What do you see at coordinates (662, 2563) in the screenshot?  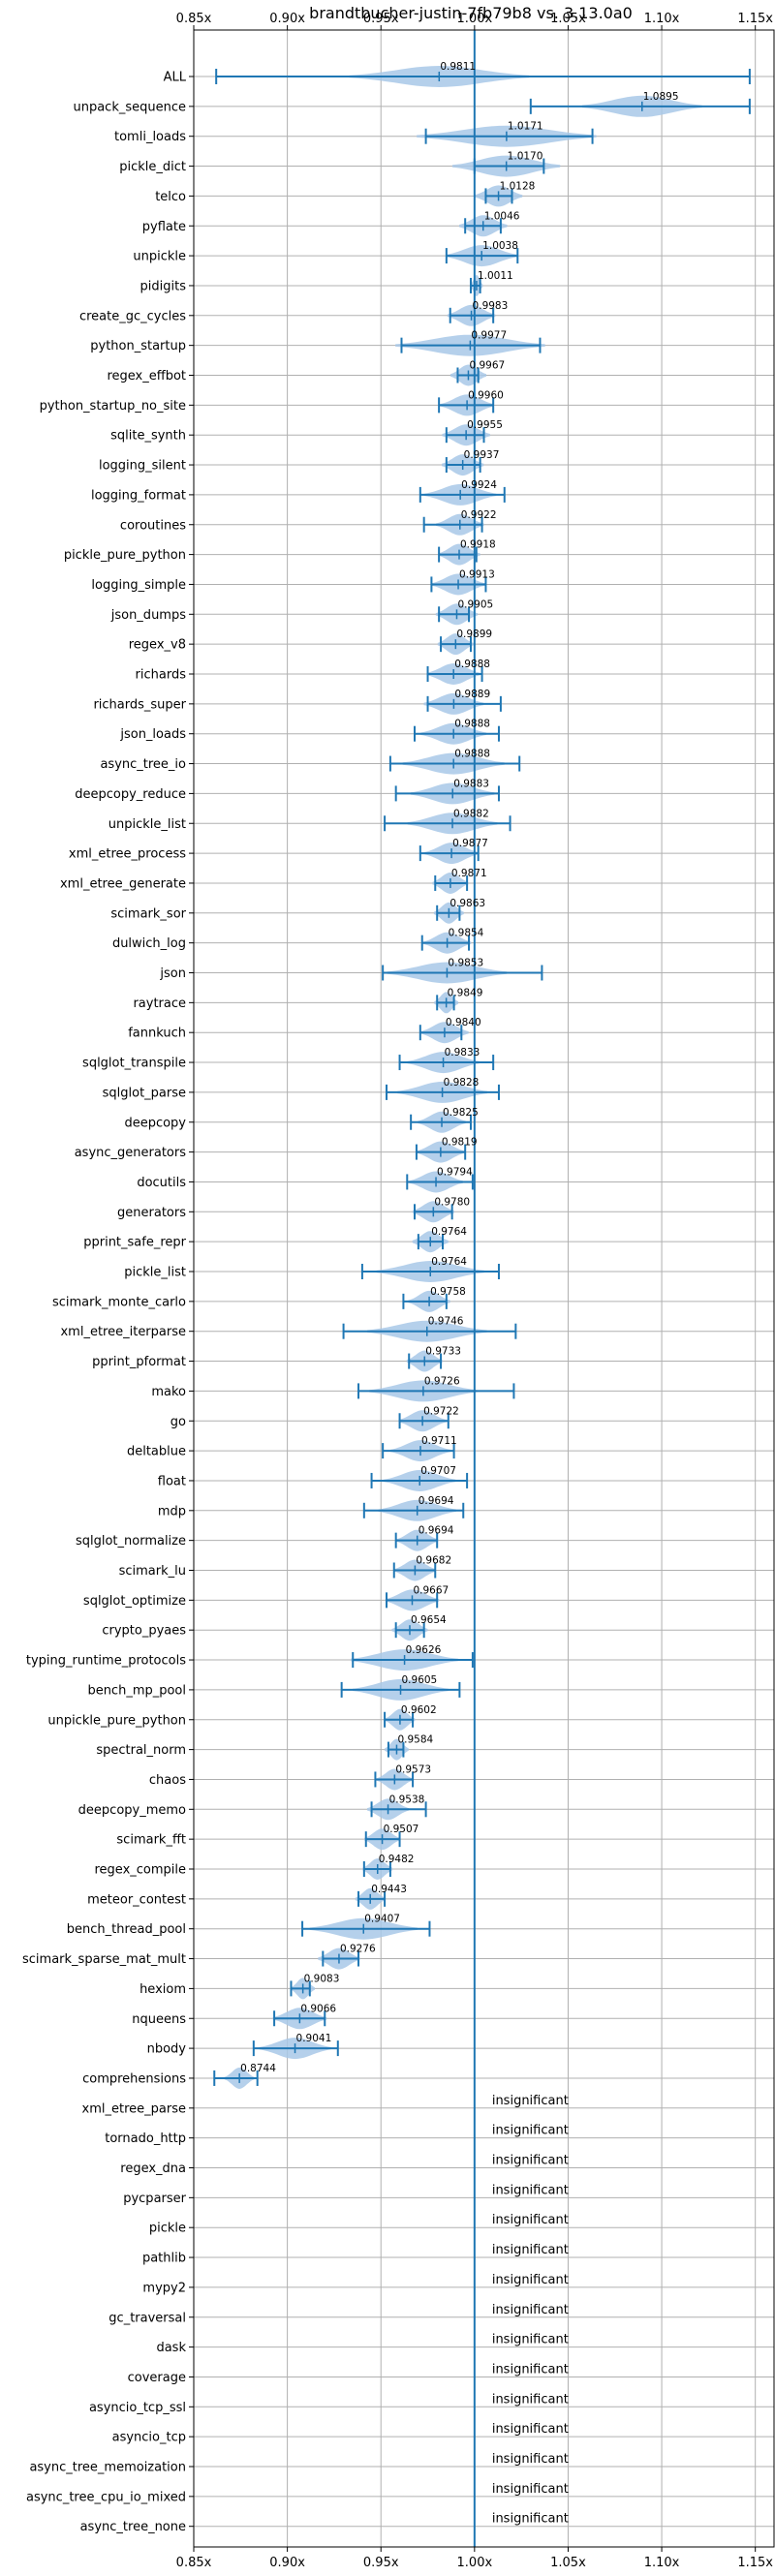 I see `x-tick-label-bottom: 1.10x` at bounding box center [662, 2563].